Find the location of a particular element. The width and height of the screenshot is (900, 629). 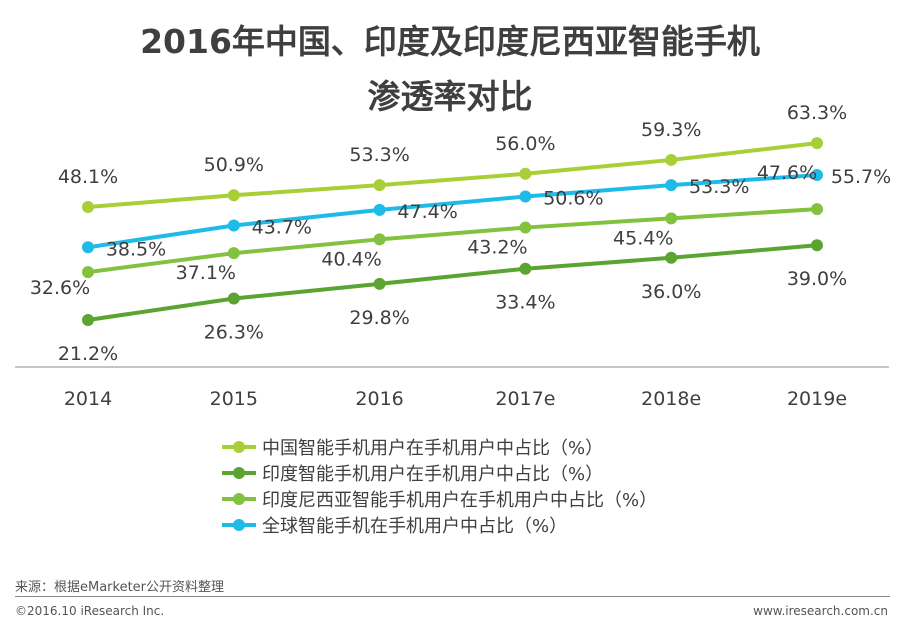

legend-label: 印度尼西亚智能手机用户在手机用户中占比（%） is located at coordinates (459, 500).